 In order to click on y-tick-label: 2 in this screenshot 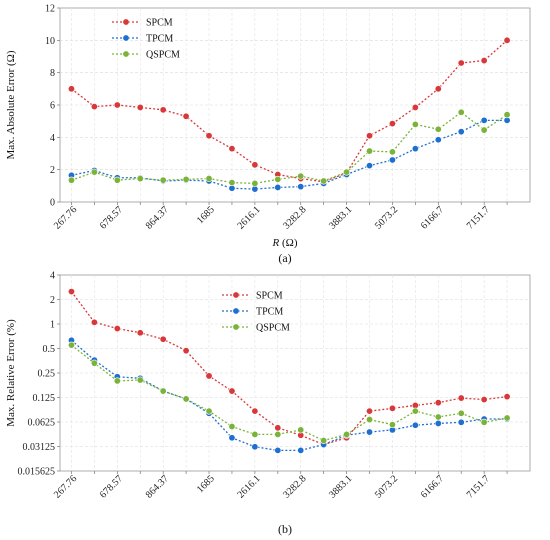, I will do `click(52, 300)`.